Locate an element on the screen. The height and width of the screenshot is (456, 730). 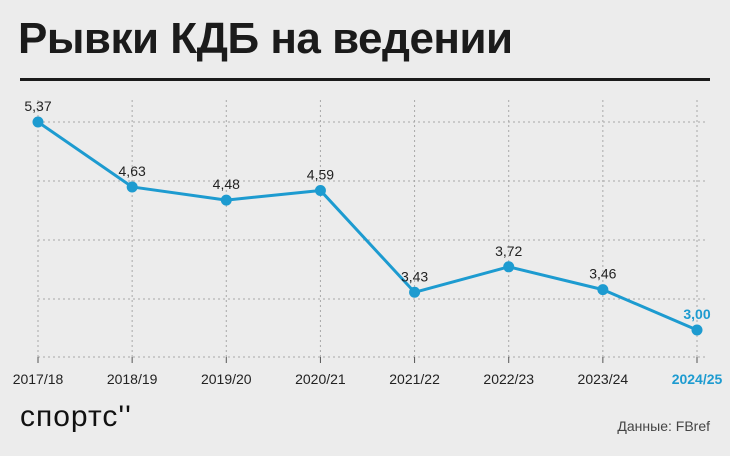
x-tick-label: 2018/19 is located at coordinates (132, 379).